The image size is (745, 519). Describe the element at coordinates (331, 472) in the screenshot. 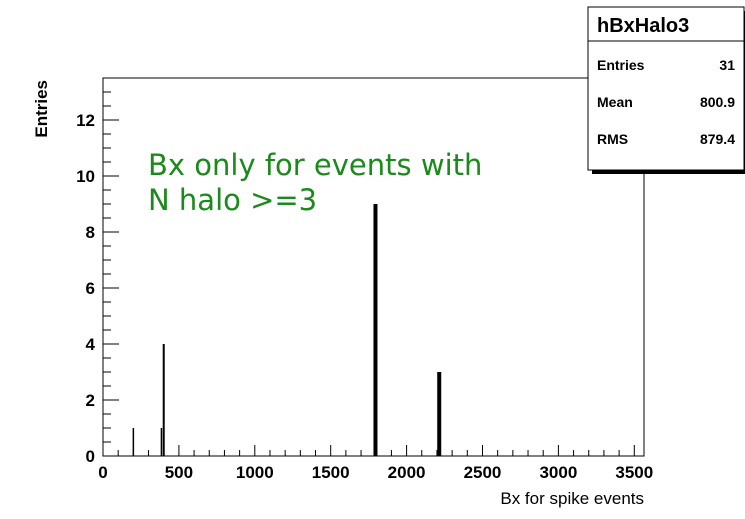

I see `x-tick-label: 1500` at that location.